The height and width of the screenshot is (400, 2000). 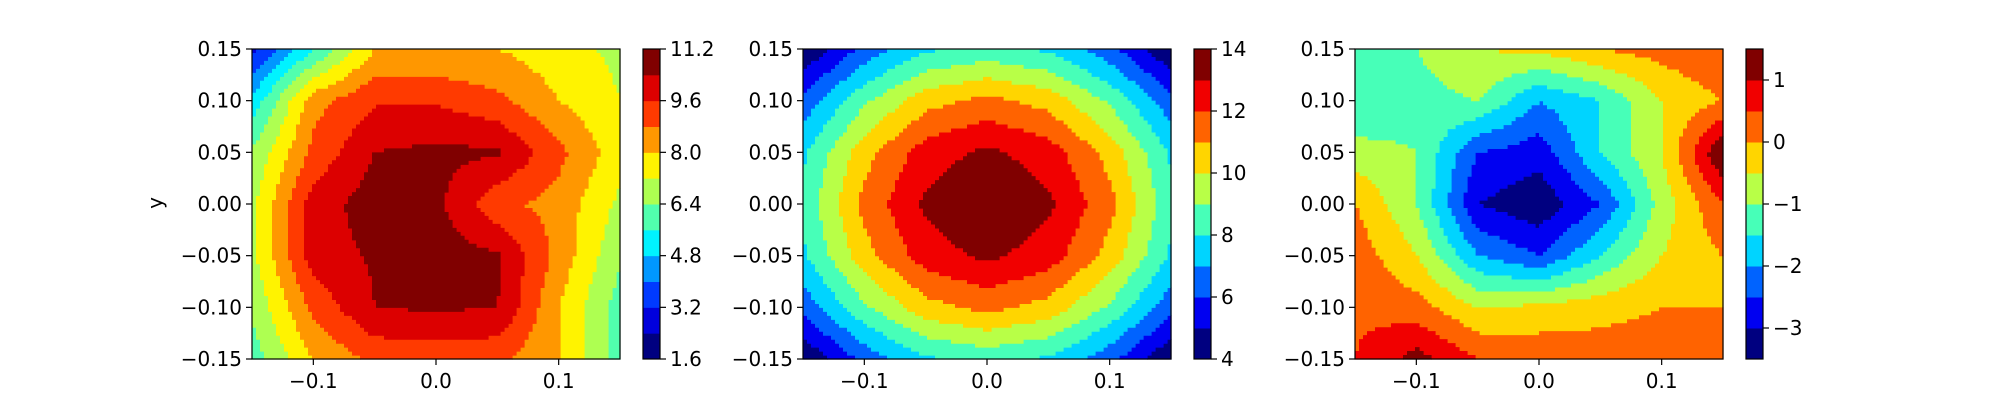 What do you see at coordinates (686, 152) in the screenshot?
I see `colorbar-tick-label: 8.0` at bounding box center [686, 152].